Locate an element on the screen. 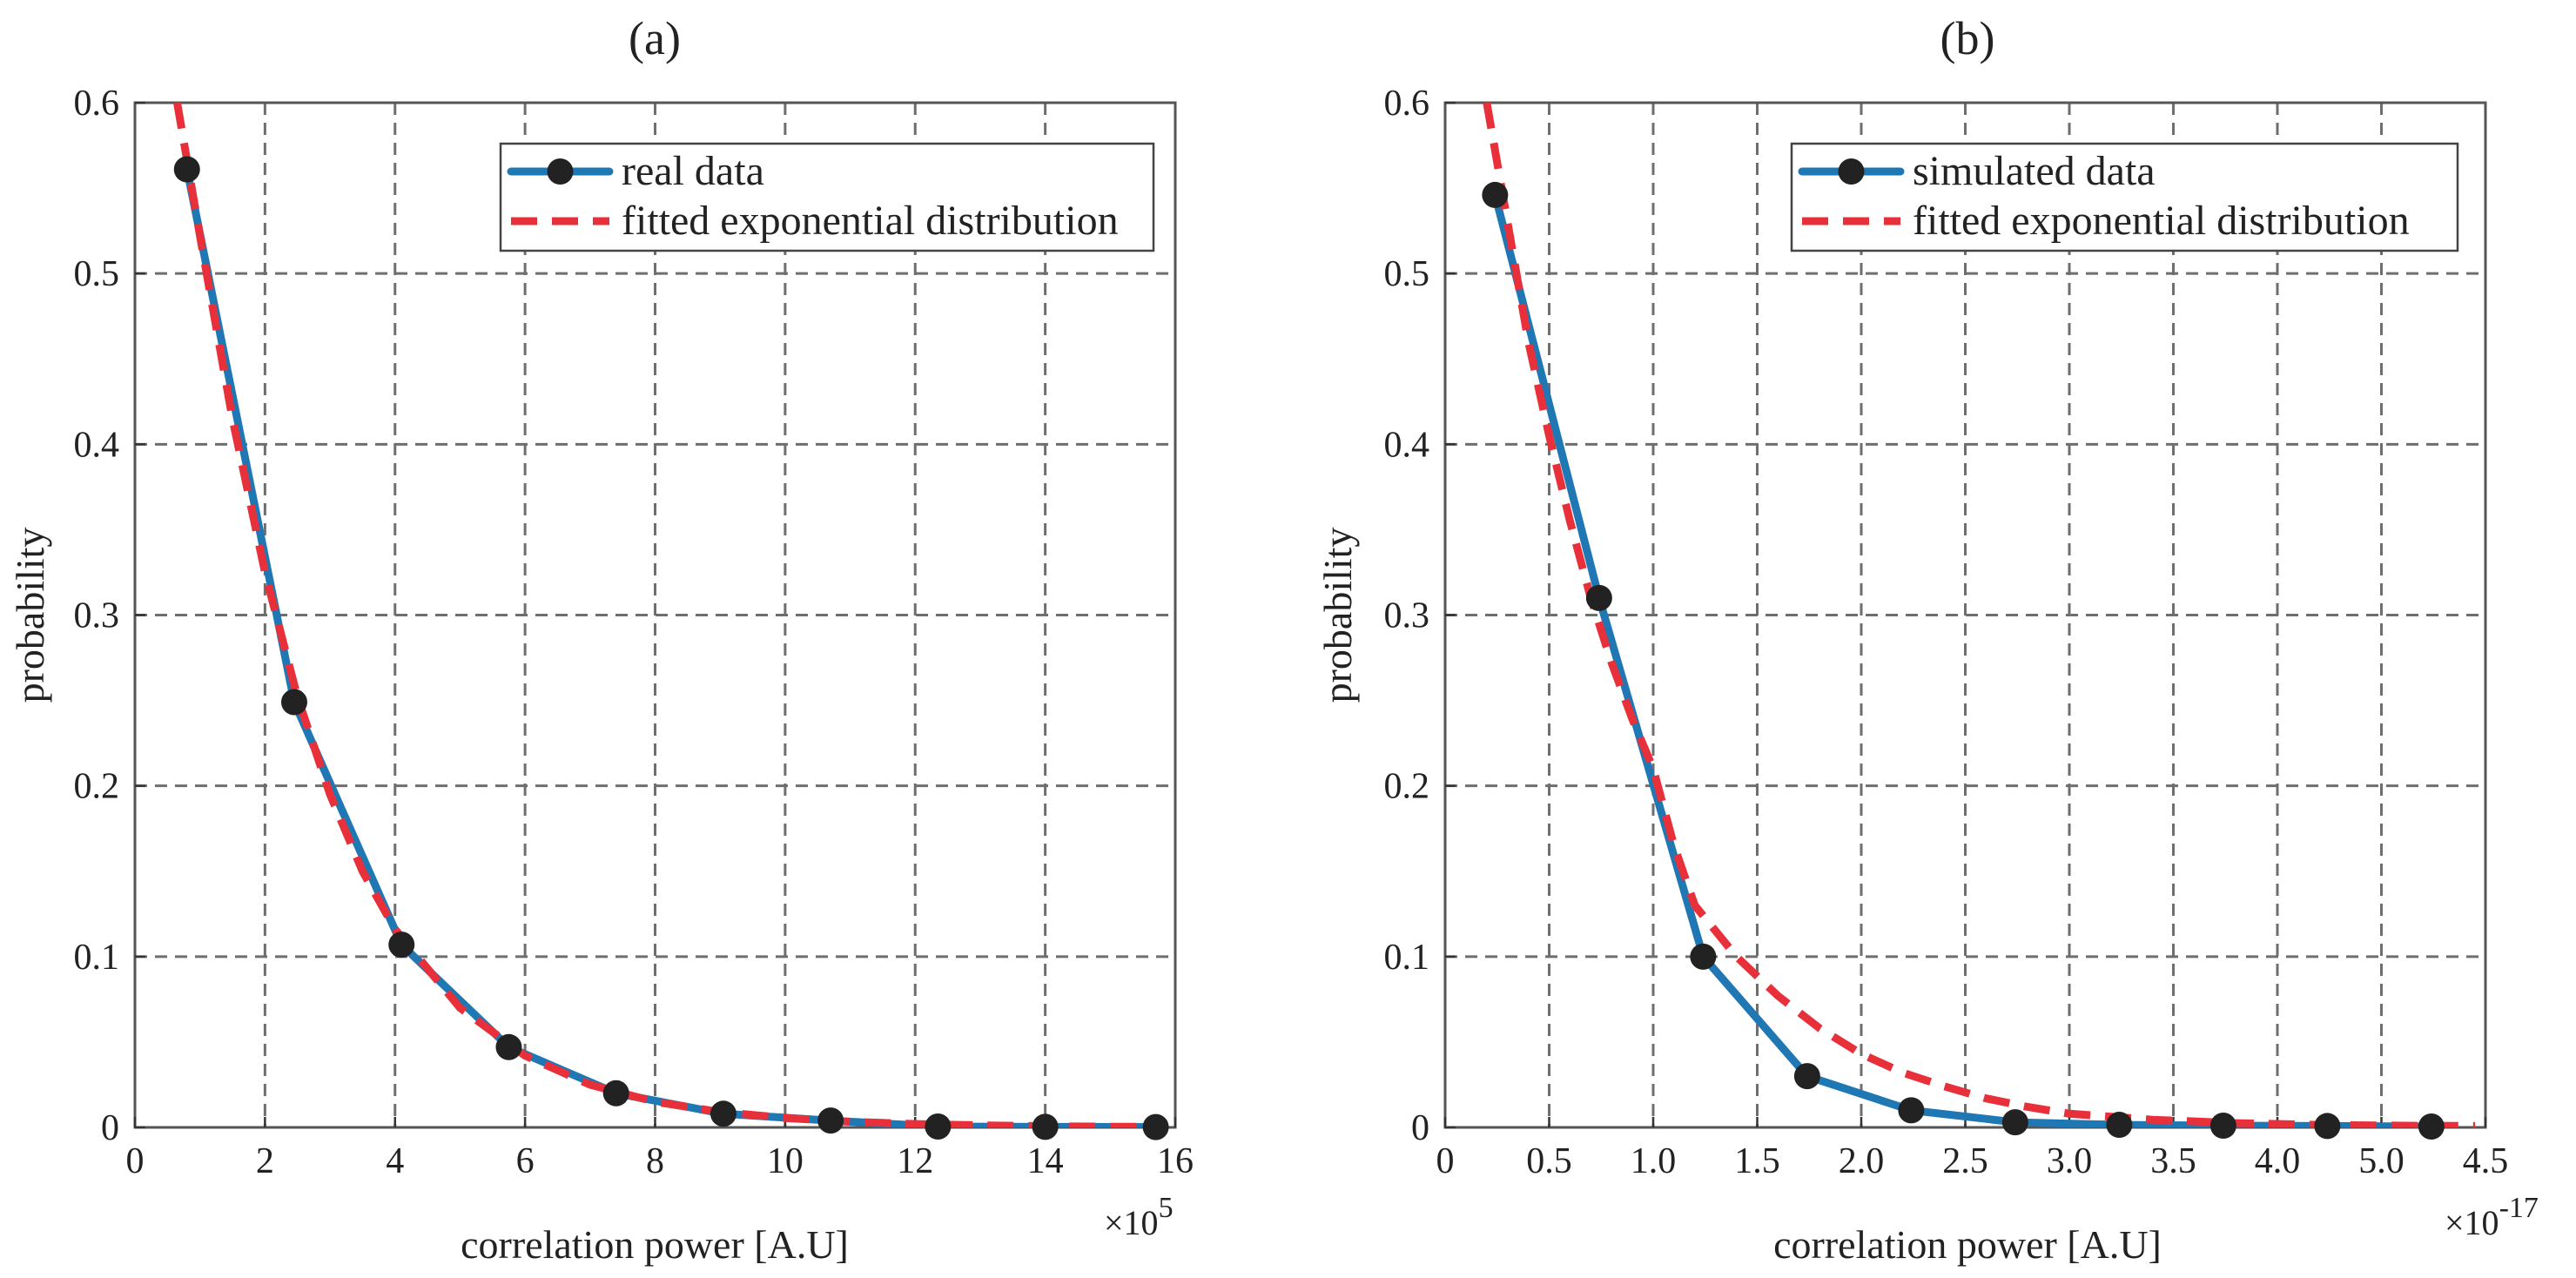  a-legend-label-1: fitted exponential distribution is located at coordinates (870, 221).